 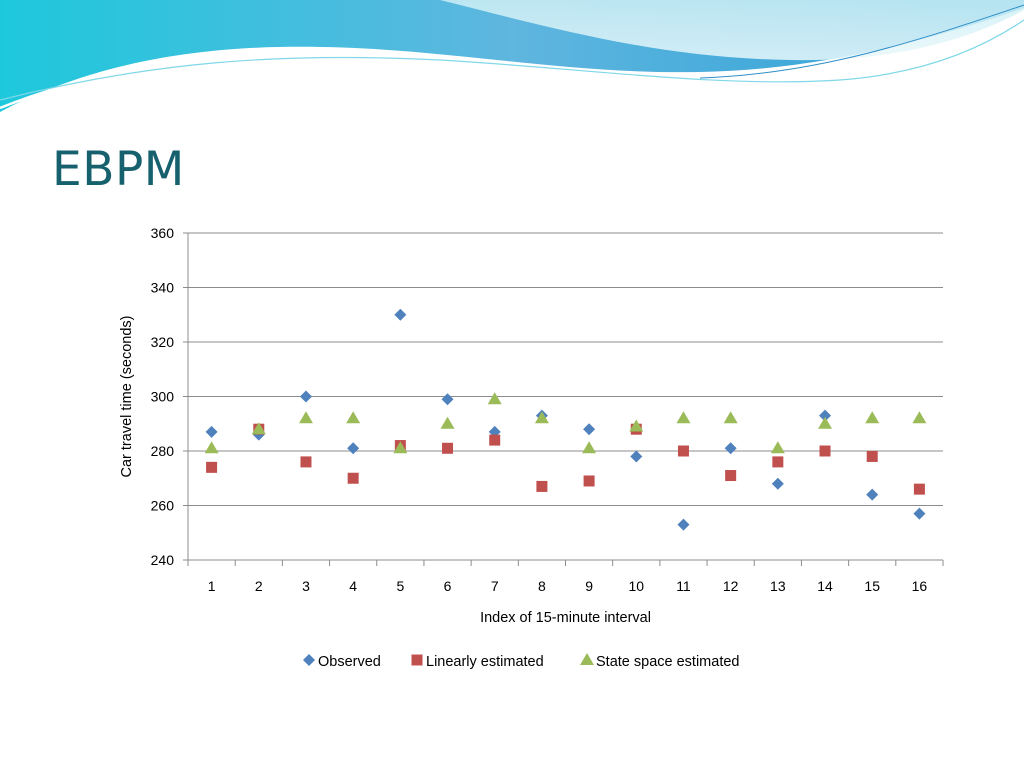 What do you see at coordinates (565, 618) in the screenshot?
I see `x-axis-title: Index of 15-minute interval` at bounding box center [565, 618].